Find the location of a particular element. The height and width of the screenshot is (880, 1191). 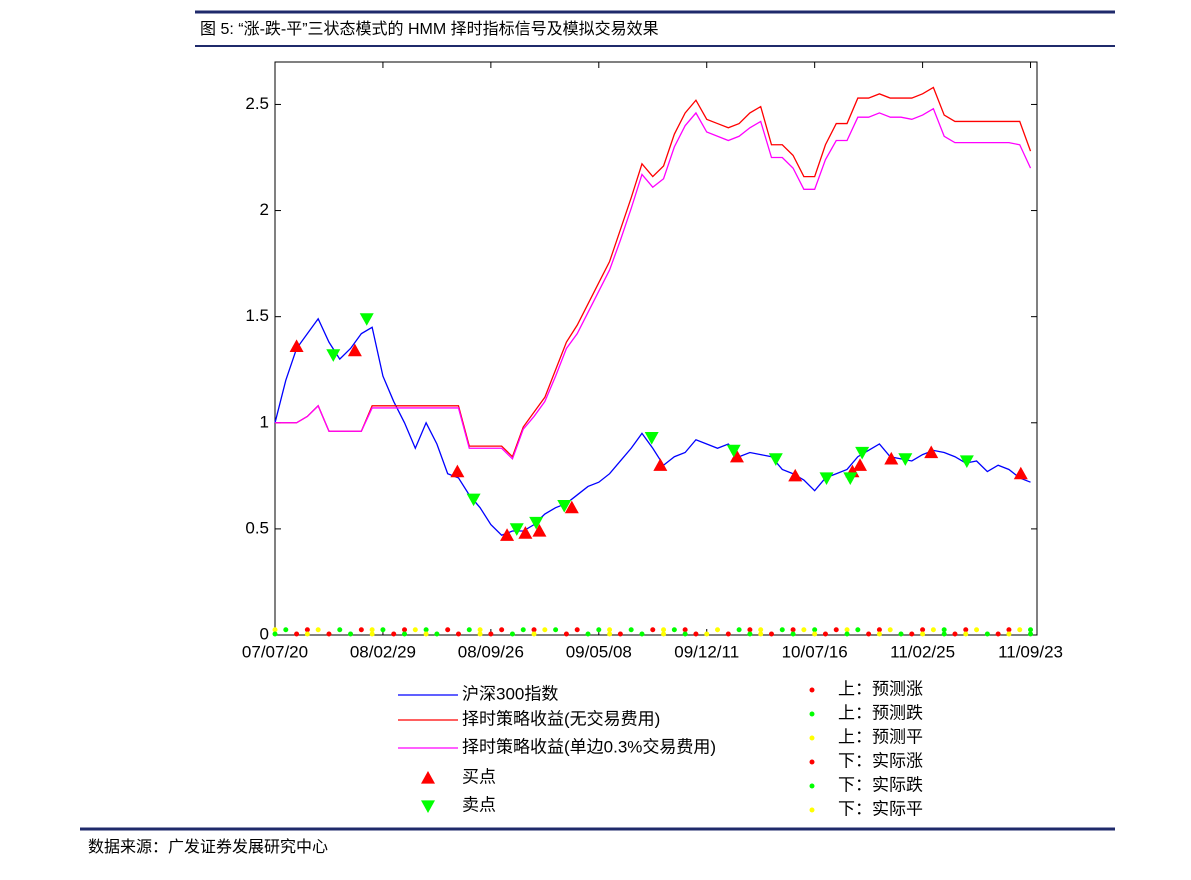

legend-label: 卖点 is located at coordinates (479, 804).